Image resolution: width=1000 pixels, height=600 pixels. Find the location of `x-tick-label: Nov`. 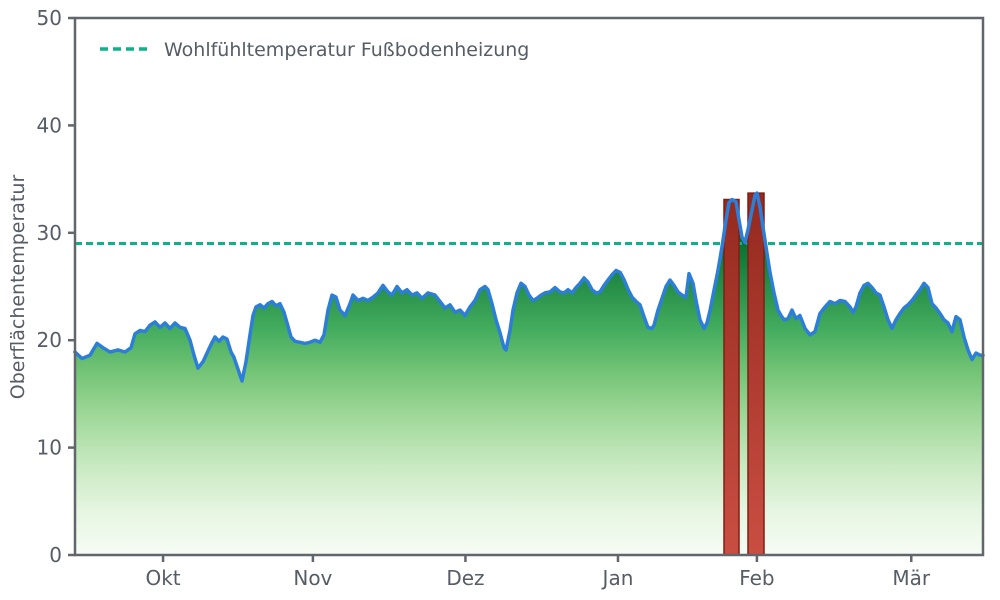

x-tick-label: Nov is located at coordinates (312, 578).